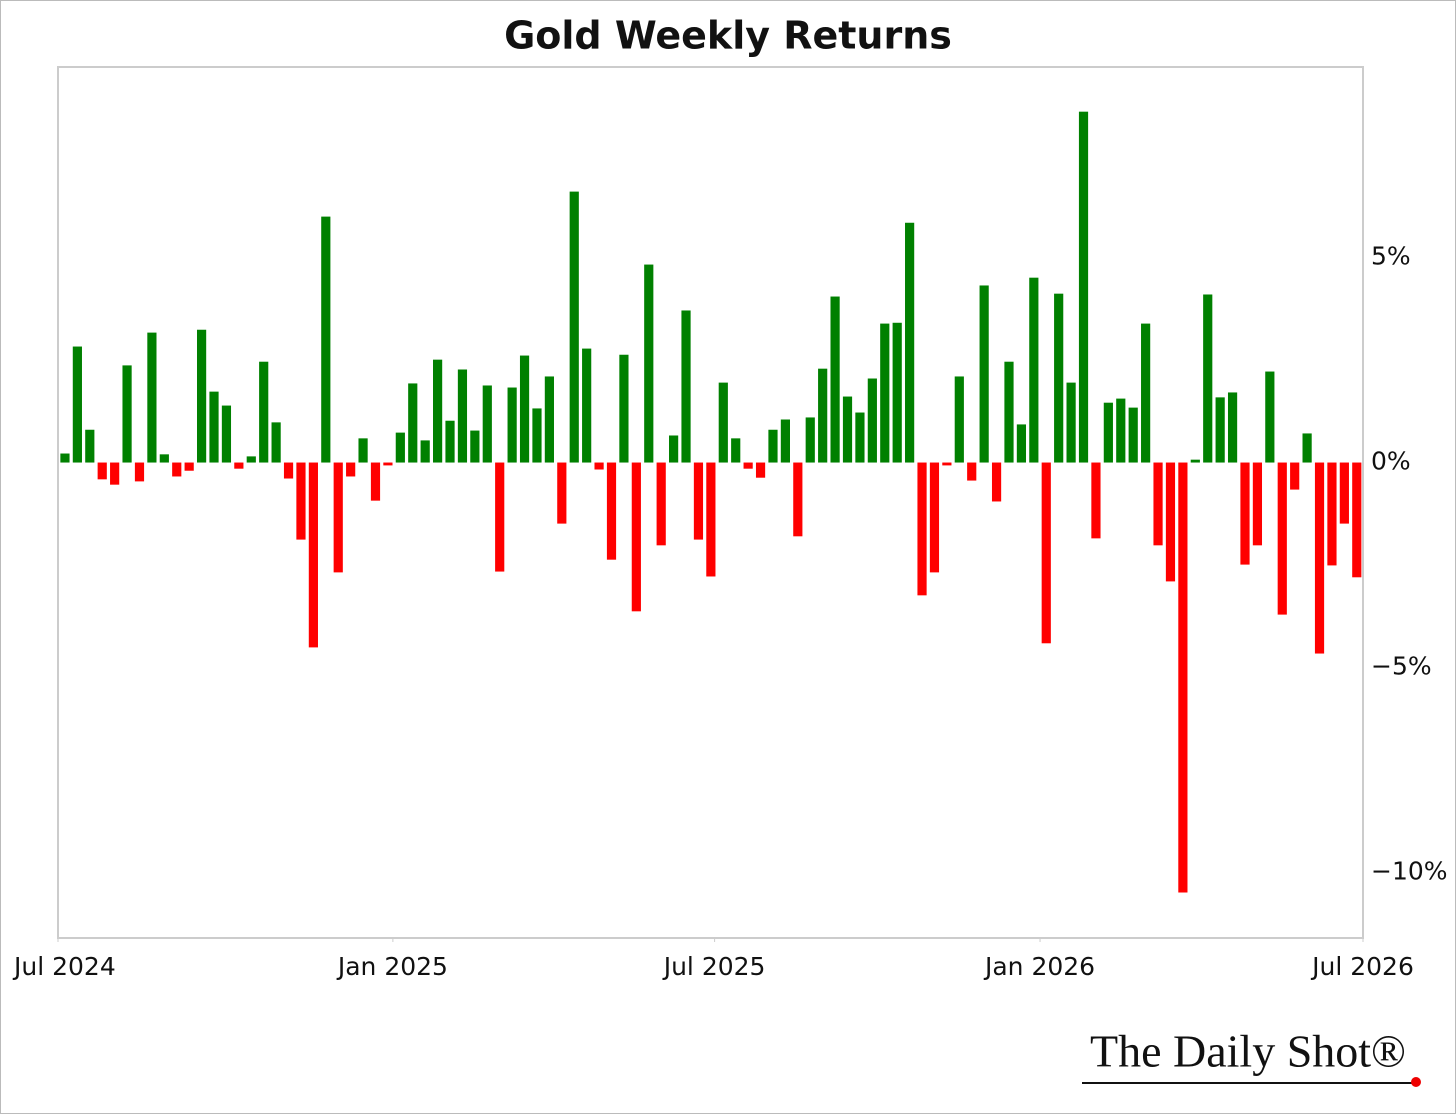  I want to click on x-tick-label: Jan 2026, so click(1039, 966).